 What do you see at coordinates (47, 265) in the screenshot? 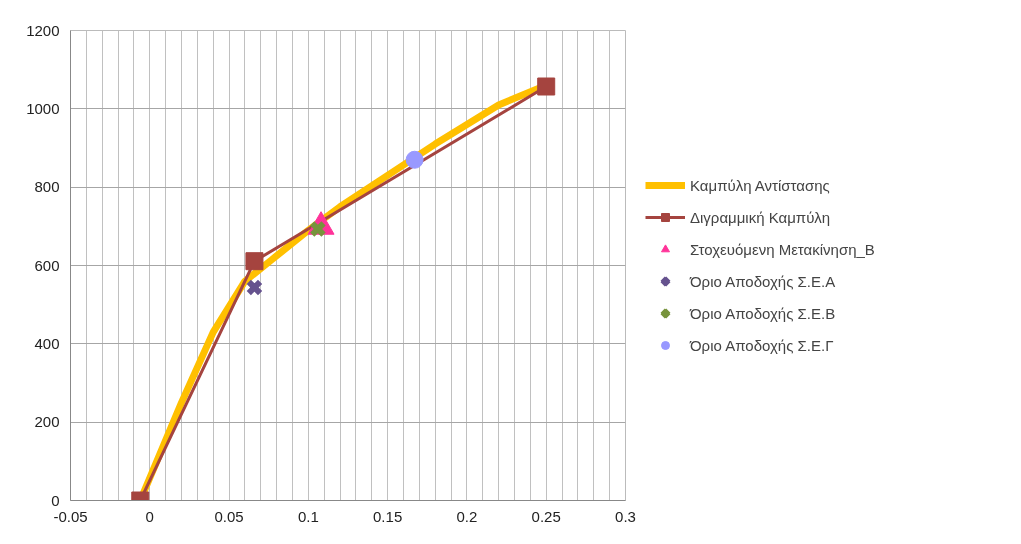
I see `y-tick-label: 600` at bounding box center [47, 265].